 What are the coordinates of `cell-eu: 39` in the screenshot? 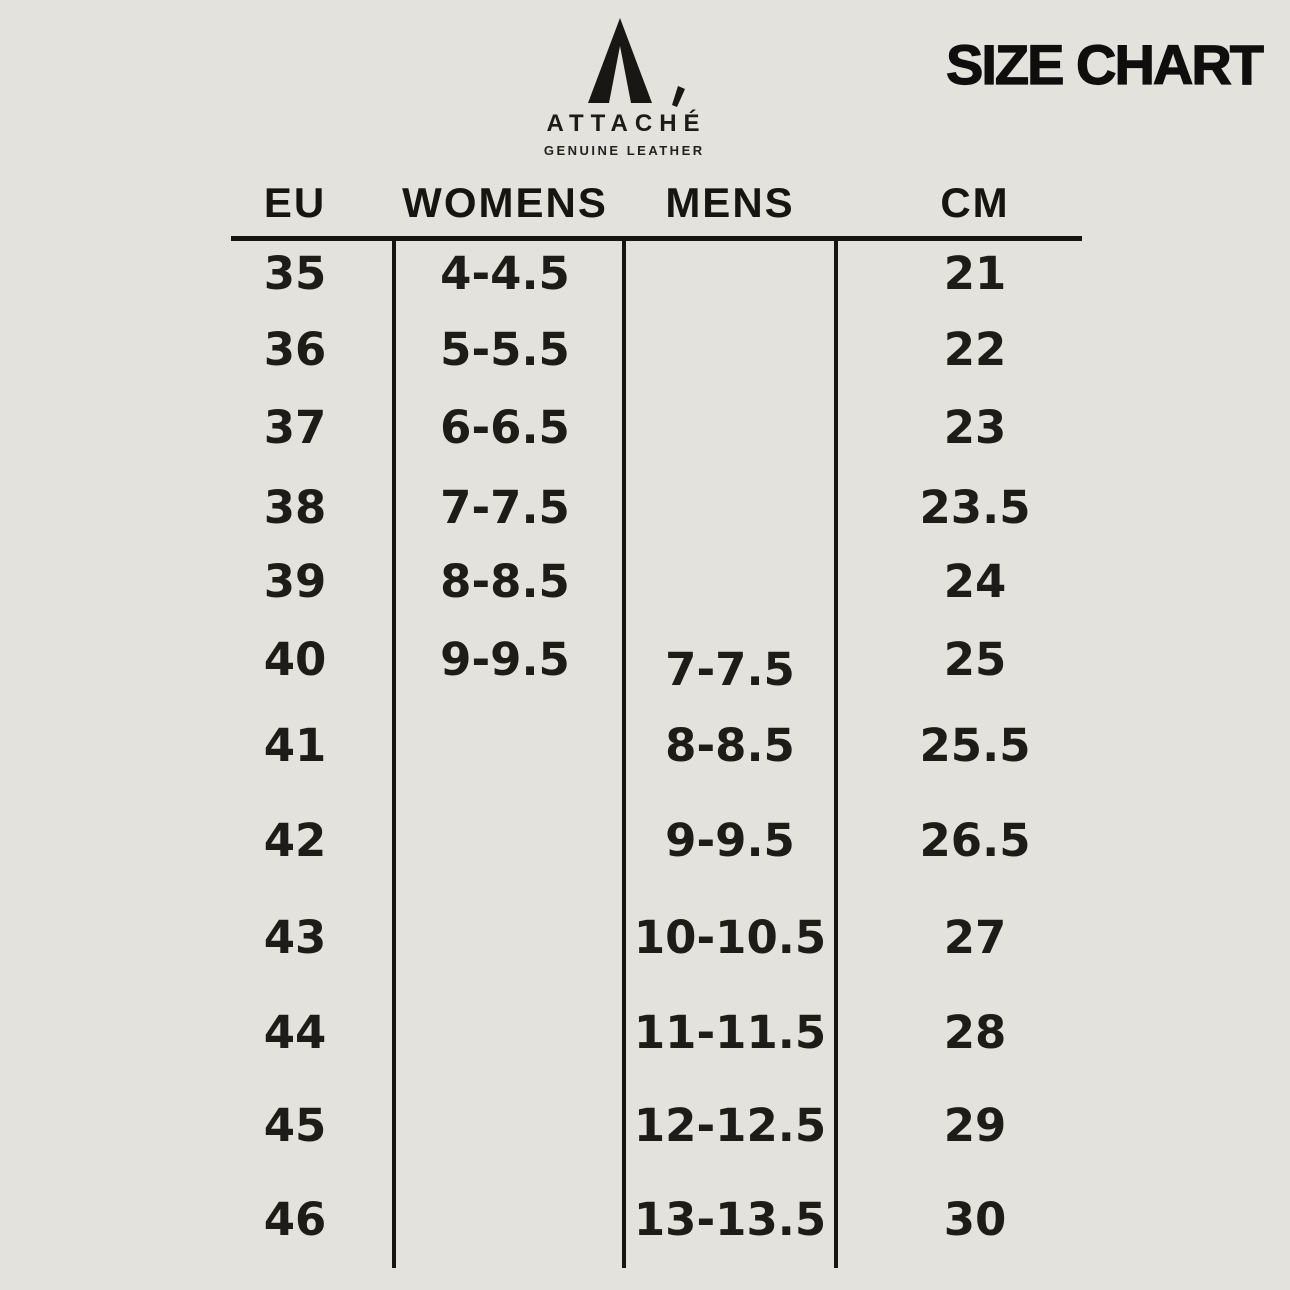 It's located at (295, 581).